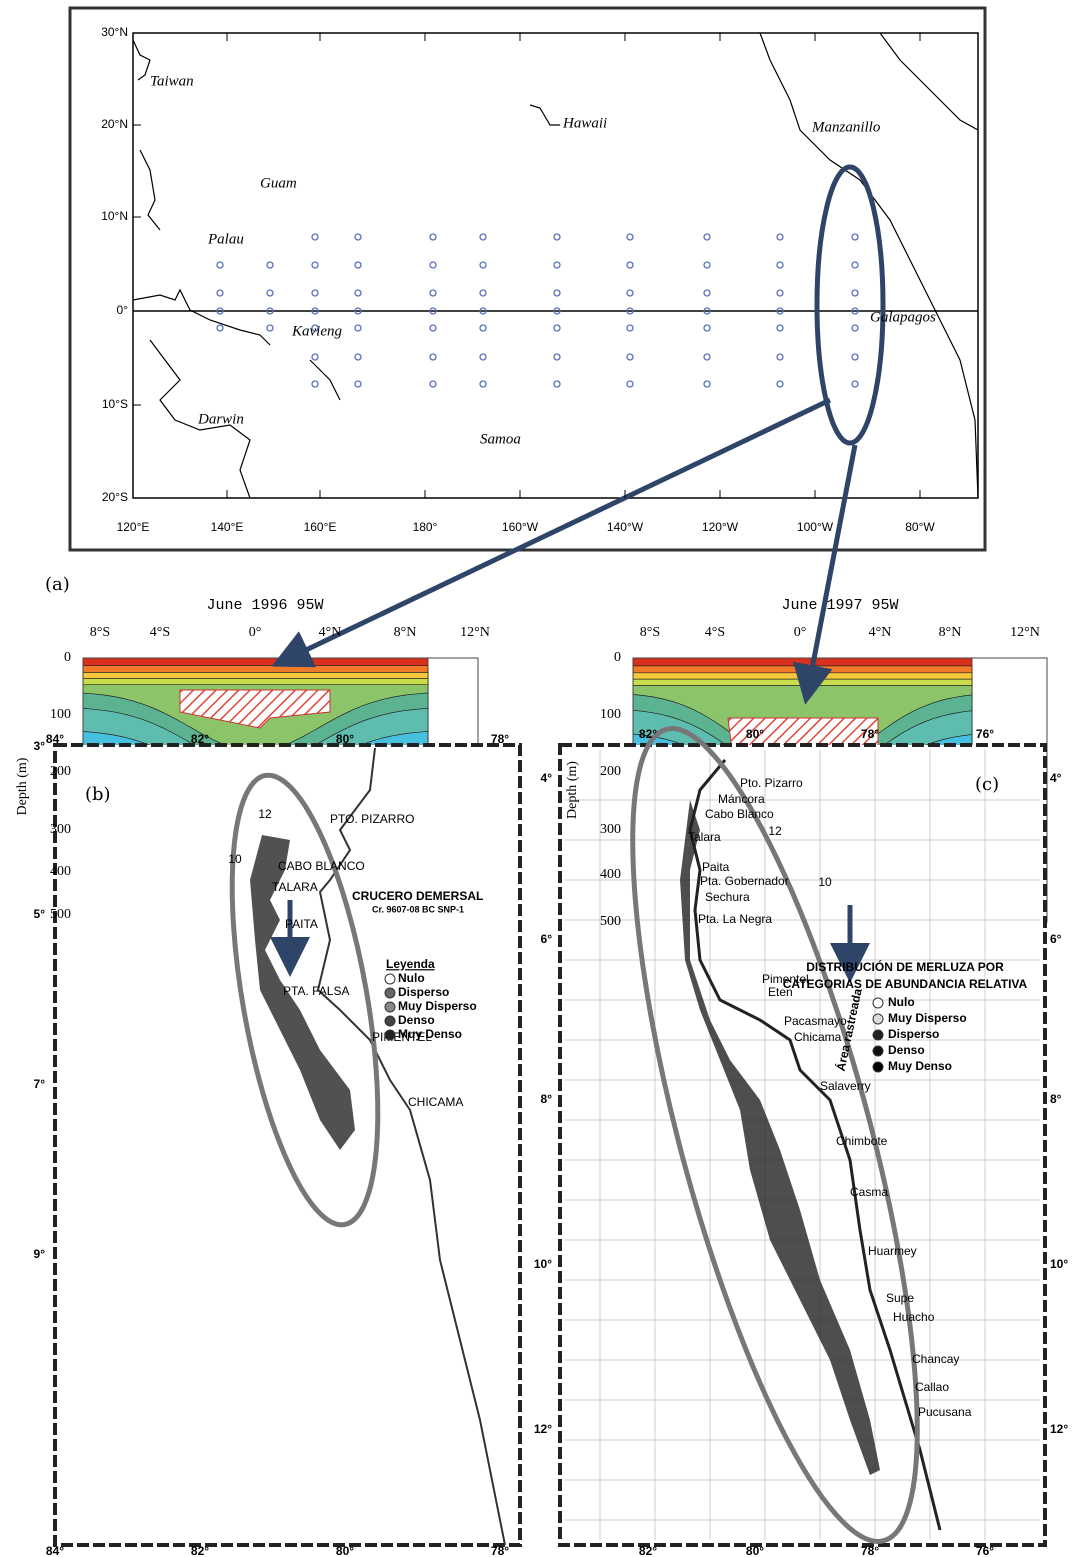 The height and width of the screenshot is (1557, 1074). I want to click on ellipse-b, so click(305, 1000).